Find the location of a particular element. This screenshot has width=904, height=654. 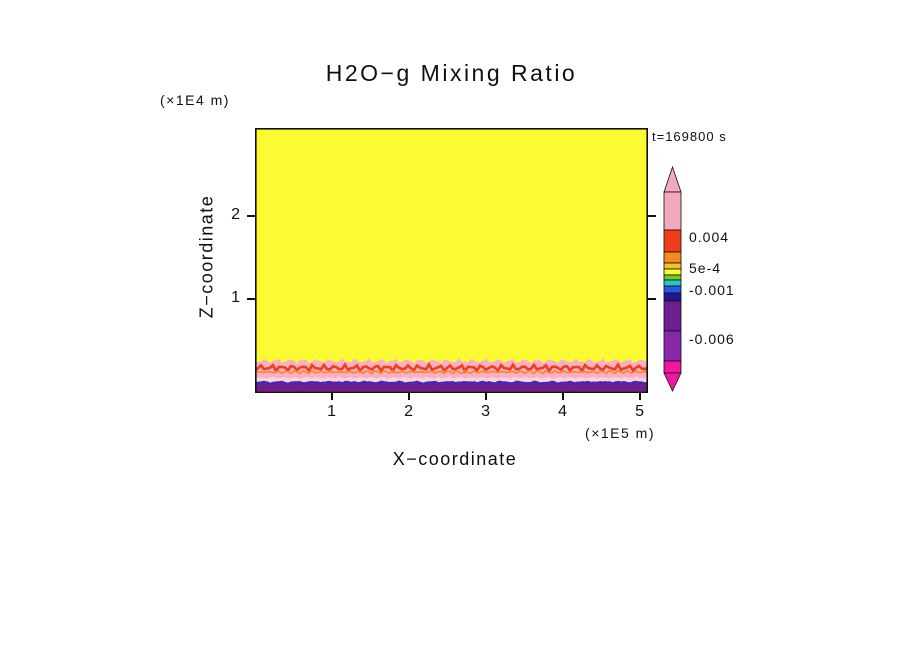

y-tick-label: 1 is located at coordinates (236, 297).